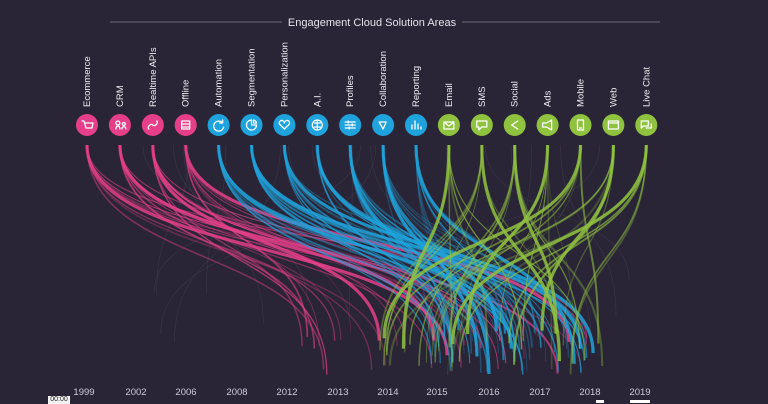  I want to click on year-label: 2008, so click(236, 392).